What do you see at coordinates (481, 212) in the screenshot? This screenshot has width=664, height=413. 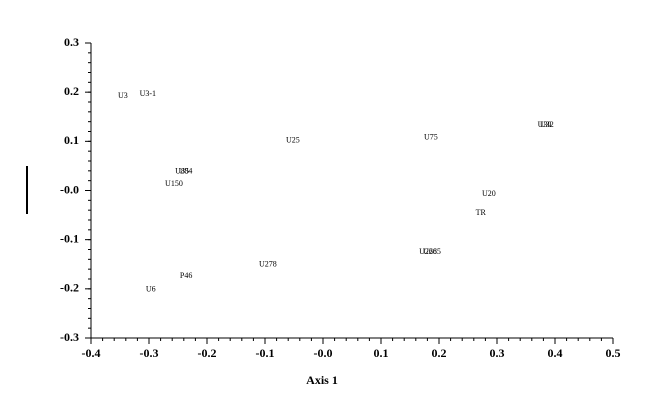 I see `point-label: TR` at bounding box center [481, 212].